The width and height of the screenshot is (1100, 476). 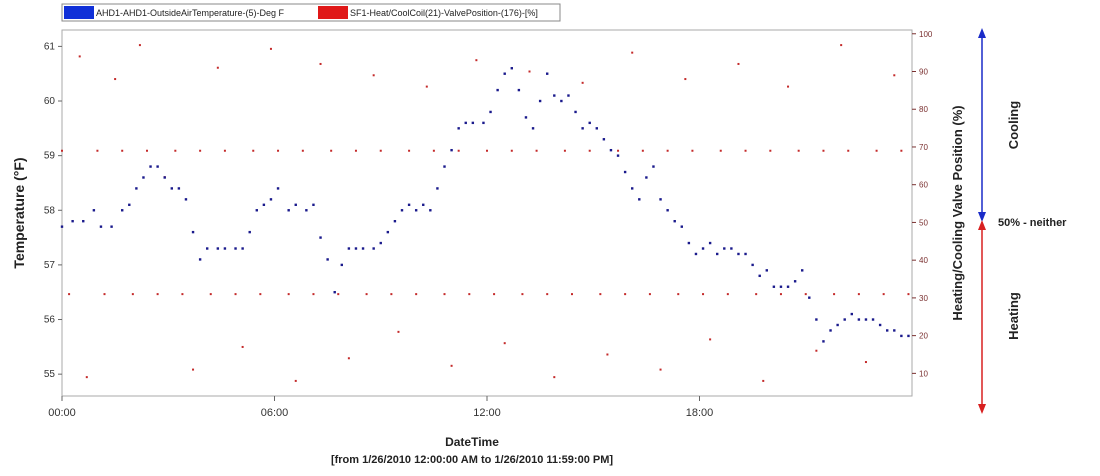 I want to click on y-axis-left-tick-label: 58, so click(x=50, y=210).